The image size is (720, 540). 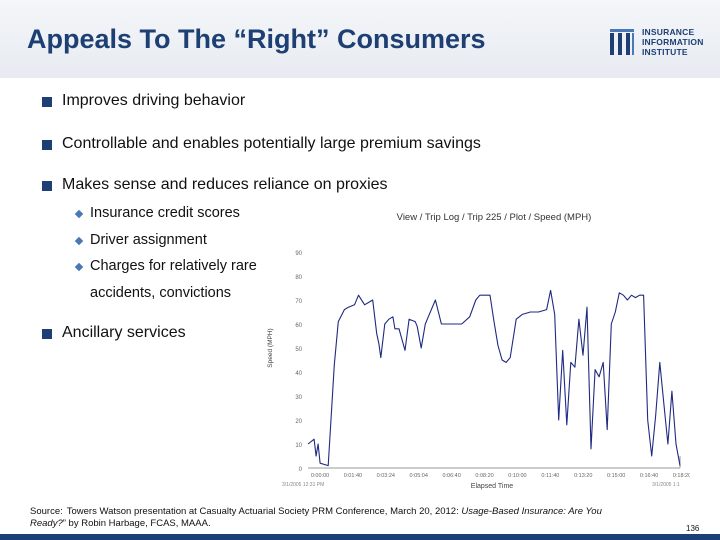 I want to click on bottom-bar, so click(x=360, y=537).